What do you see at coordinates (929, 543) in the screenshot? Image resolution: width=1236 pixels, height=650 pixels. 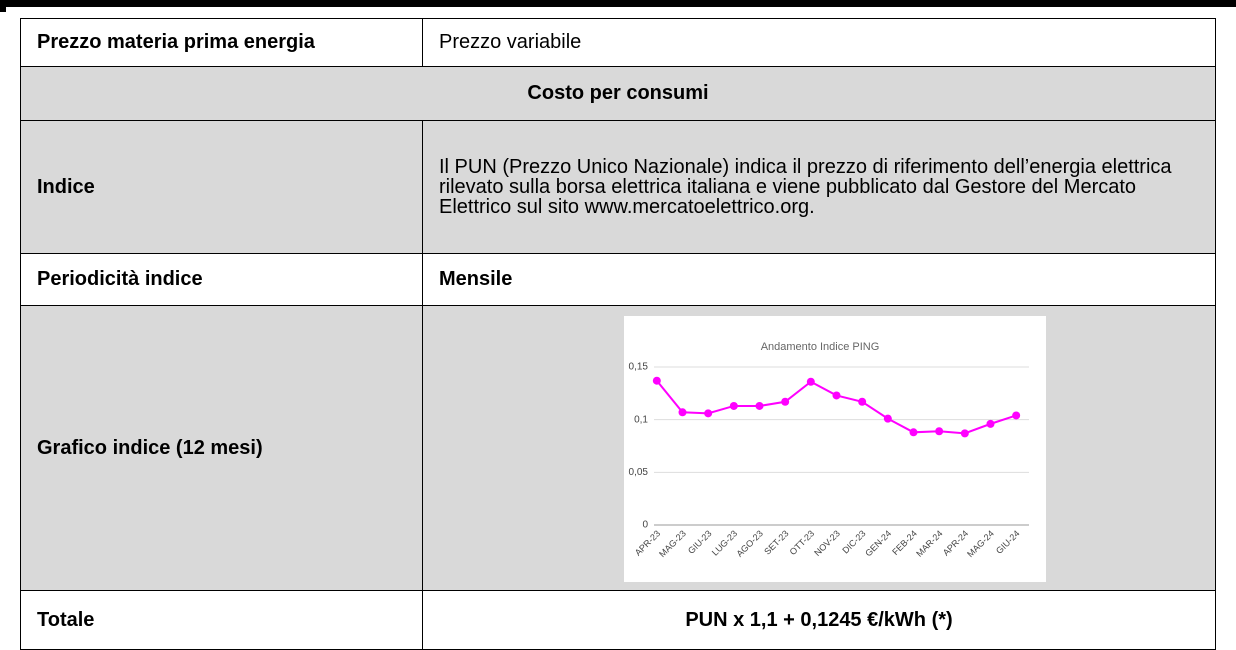 I see `x-tick-label: MAR-24` at bounding box center [929, 543].